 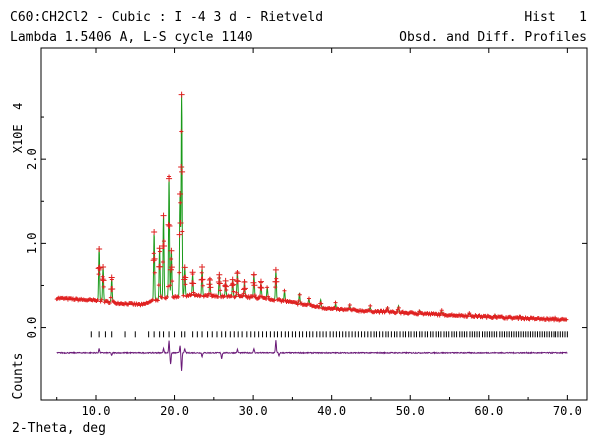 I want to click on difference-line, so click(x=312, y=355).